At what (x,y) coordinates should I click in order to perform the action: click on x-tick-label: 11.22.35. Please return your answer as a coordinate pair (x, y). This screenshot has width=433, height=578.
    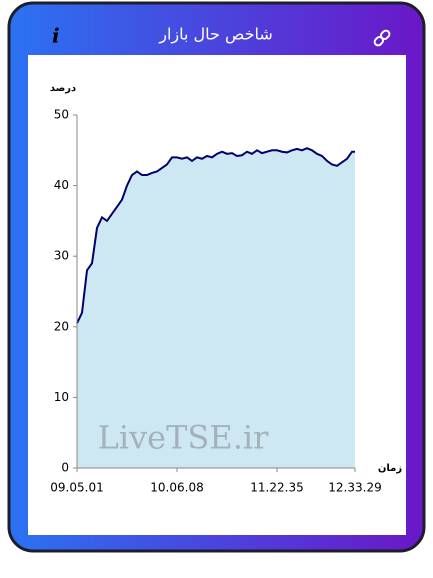
    Looking at the image, I should click on (276, 488).